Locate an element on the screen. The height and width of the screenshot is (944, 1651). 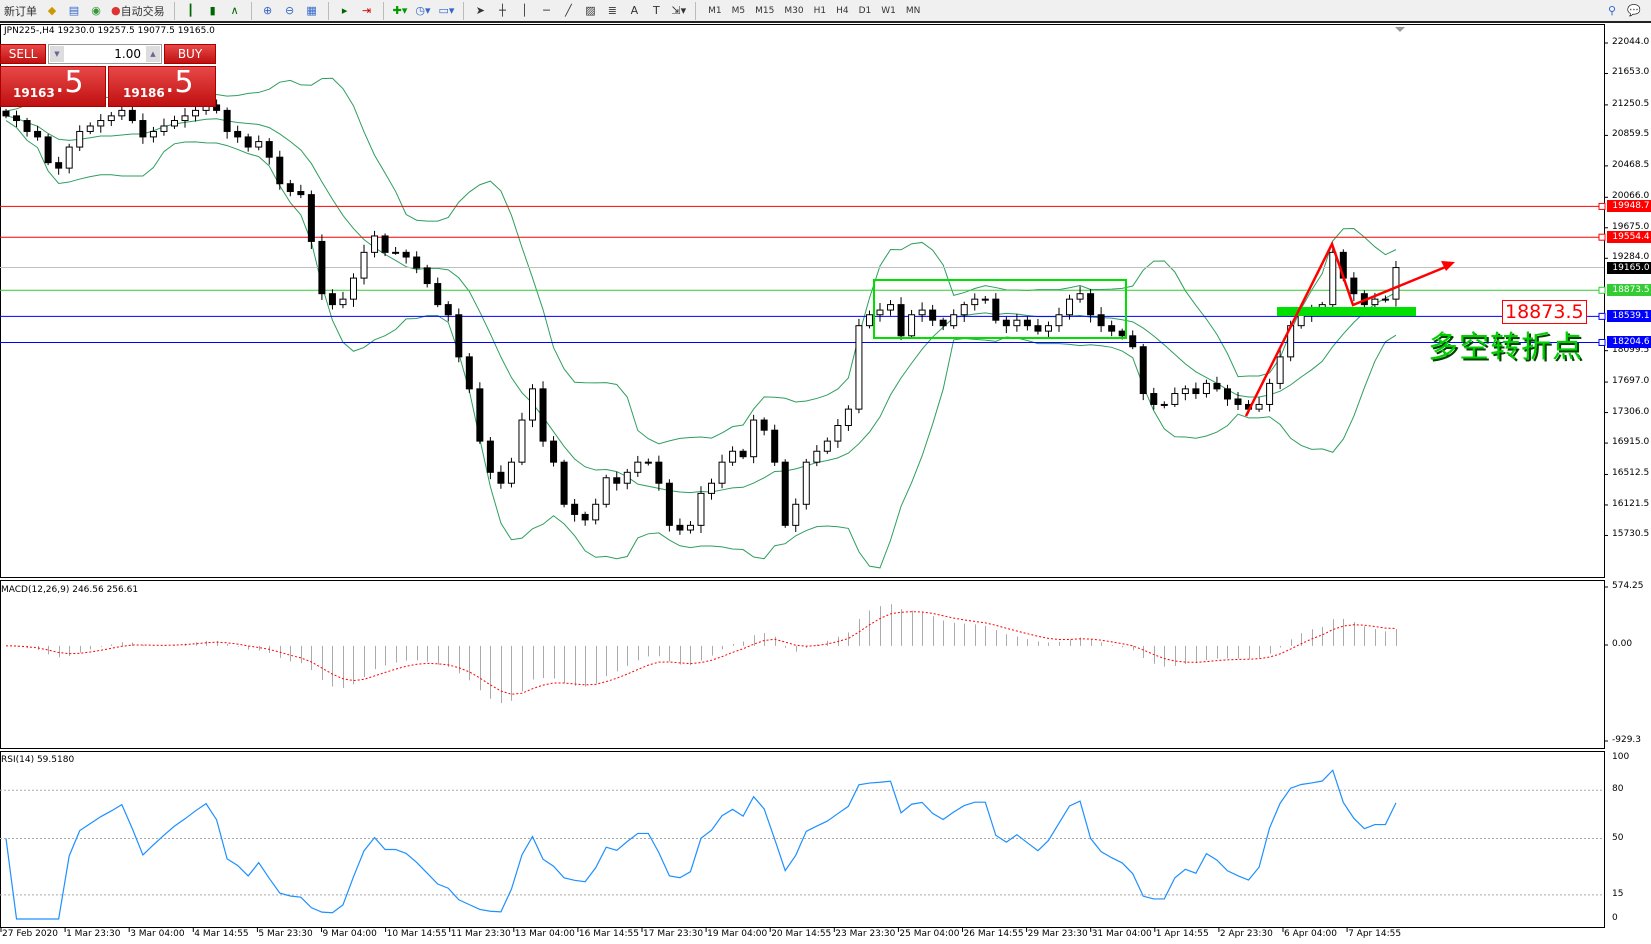
timeframe-m15: M15 is located at coordinates (765, 10).